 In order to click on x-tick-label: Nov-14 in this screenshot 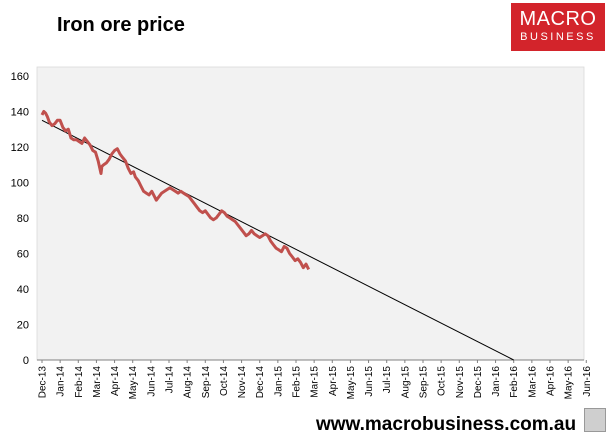, I will do `click(242, 382)`.